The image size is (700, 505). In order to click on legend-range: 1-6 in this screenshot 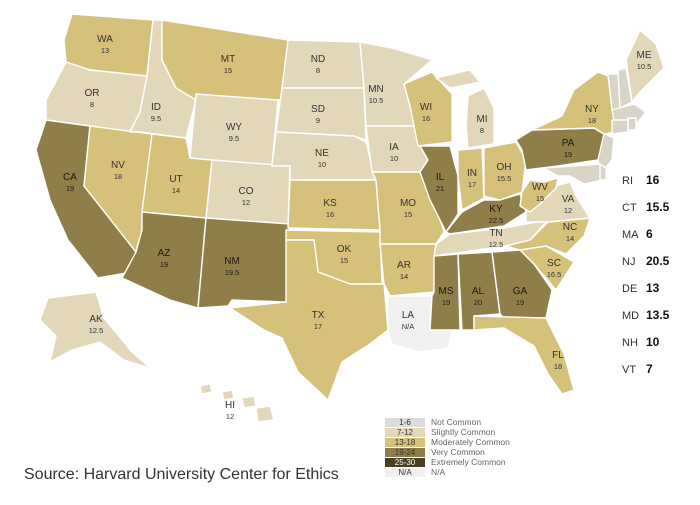, I will do `click(405, 422)`.